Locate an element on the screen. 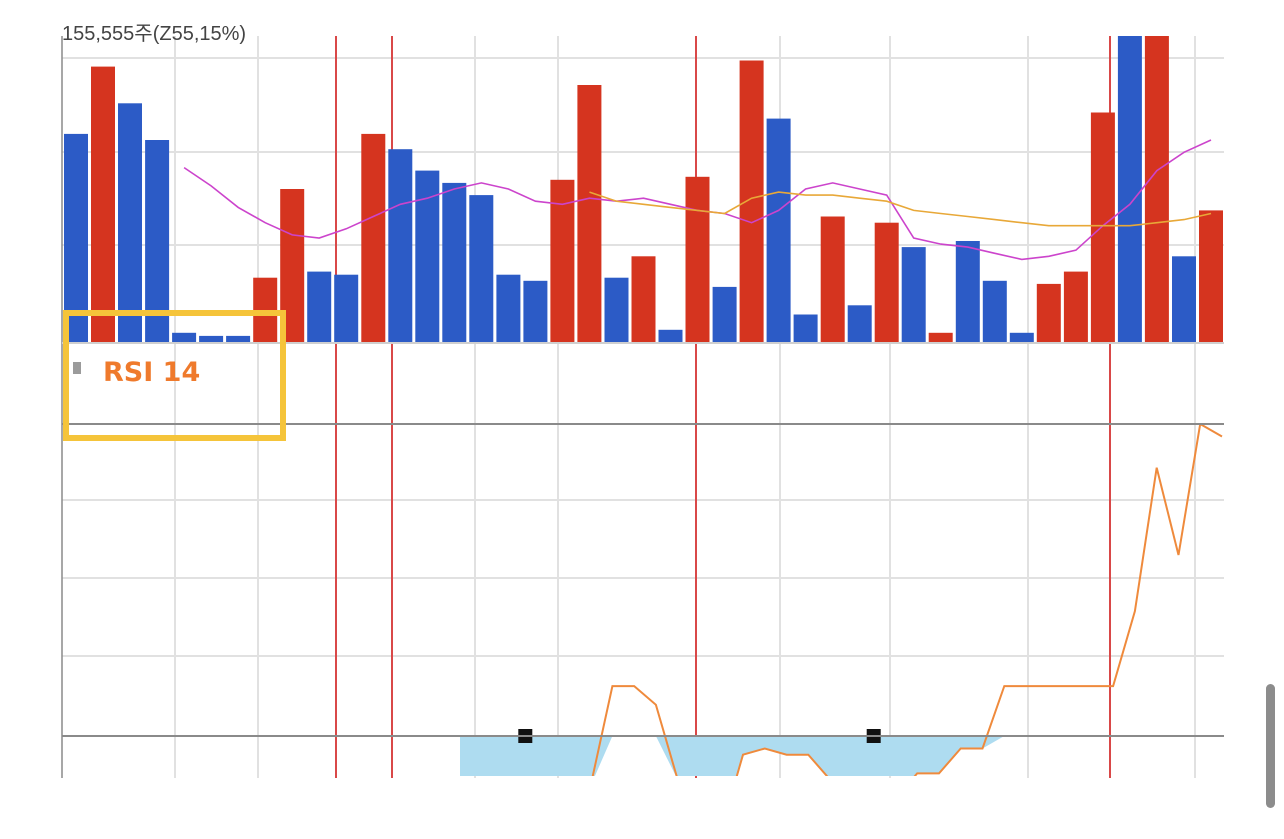 The image size is (1284, 839). rsi-label: RSI 14 is located at coordinates (151, 372).